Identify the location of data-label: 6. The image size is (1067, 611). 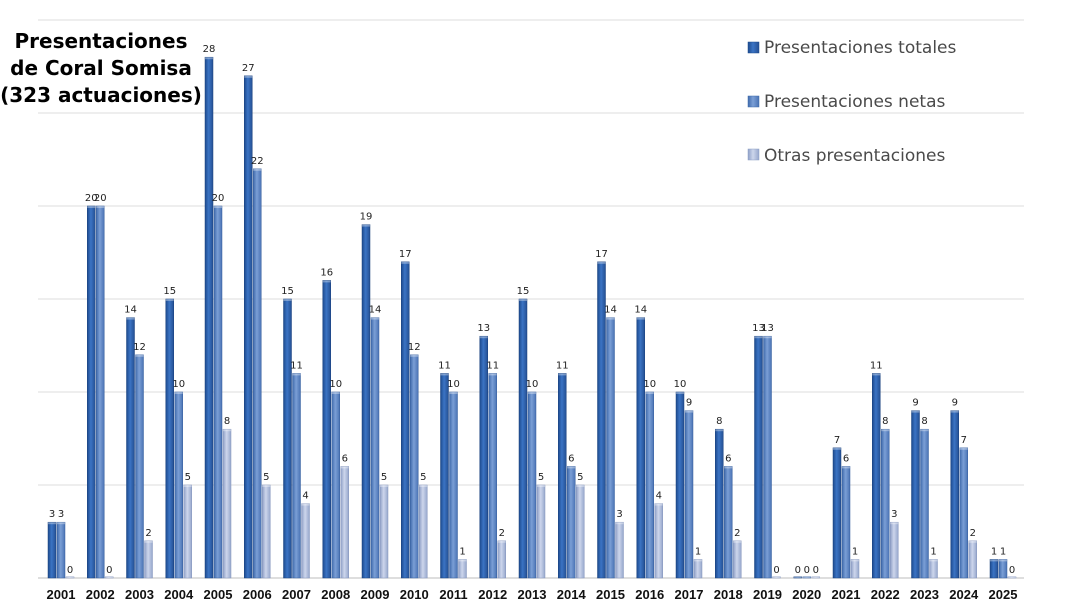
(345, 458).